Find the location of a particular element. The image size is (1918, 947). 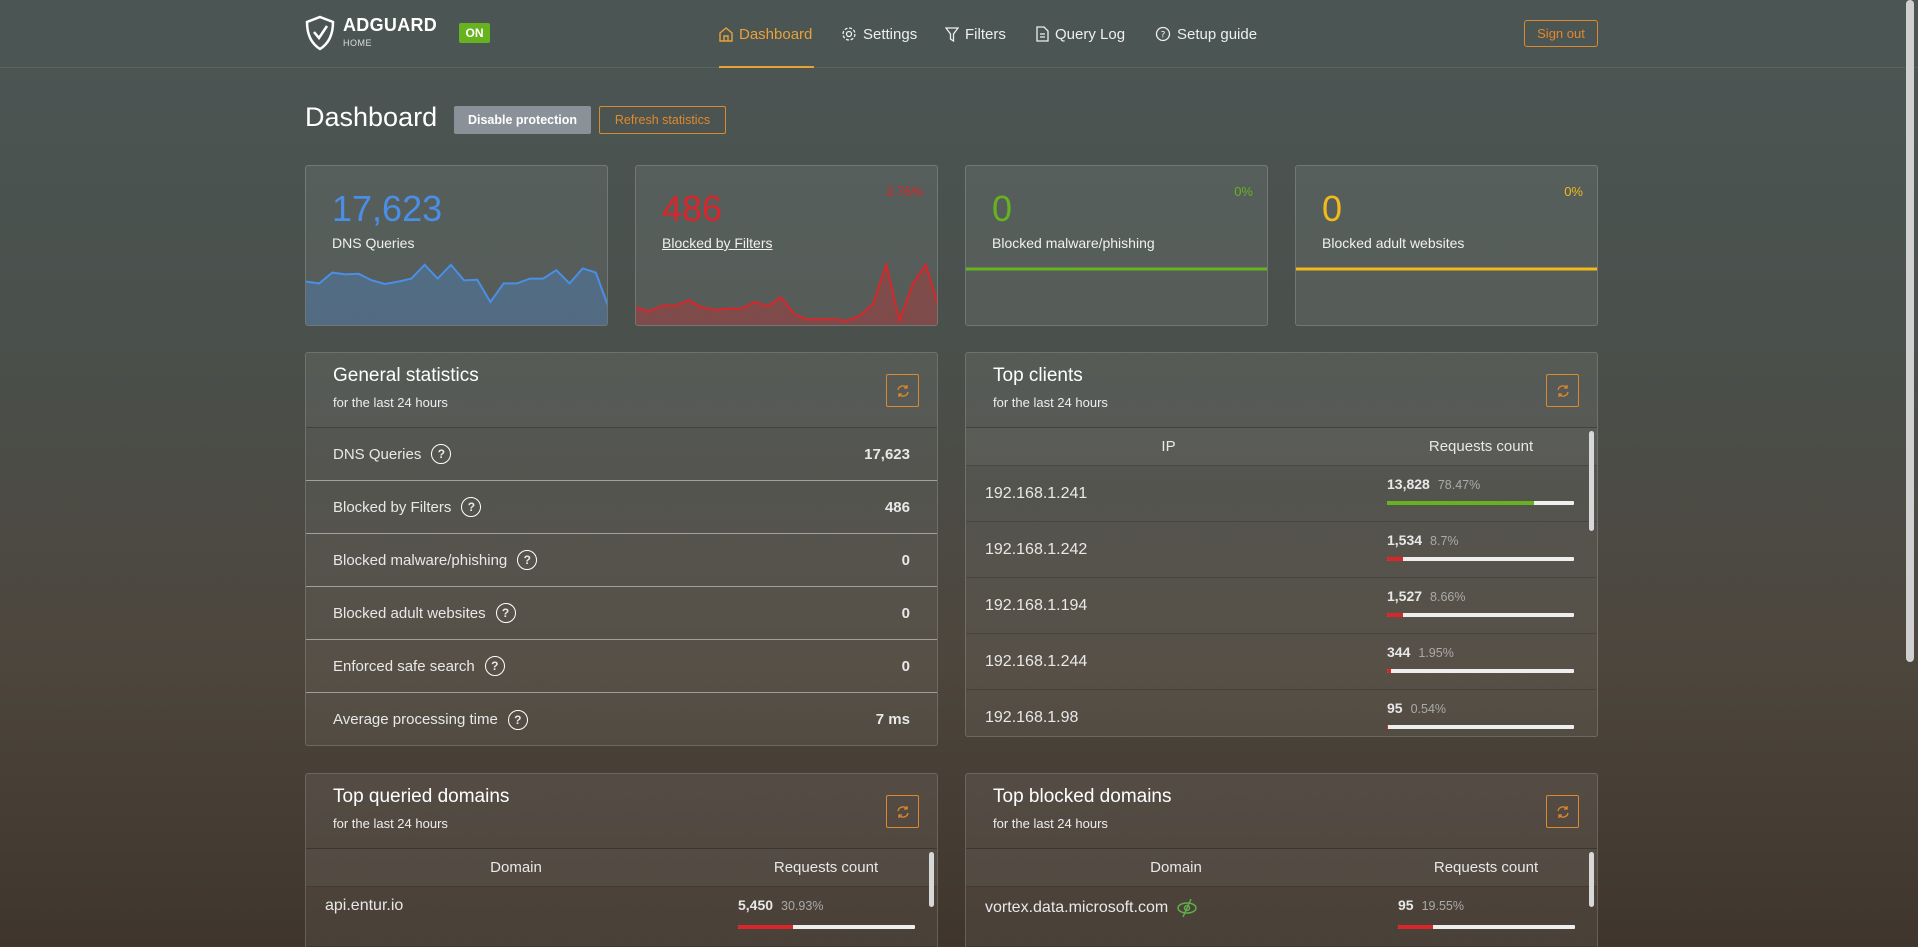

card-value: 486 is located at coordinates (692, 208).